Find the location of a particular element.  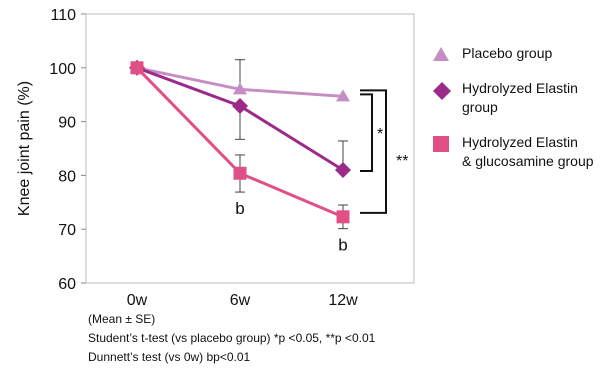

note-dunnett: Dunnett’s test (vs 0w) bp<0.01 is located at coordinates (169, 357).